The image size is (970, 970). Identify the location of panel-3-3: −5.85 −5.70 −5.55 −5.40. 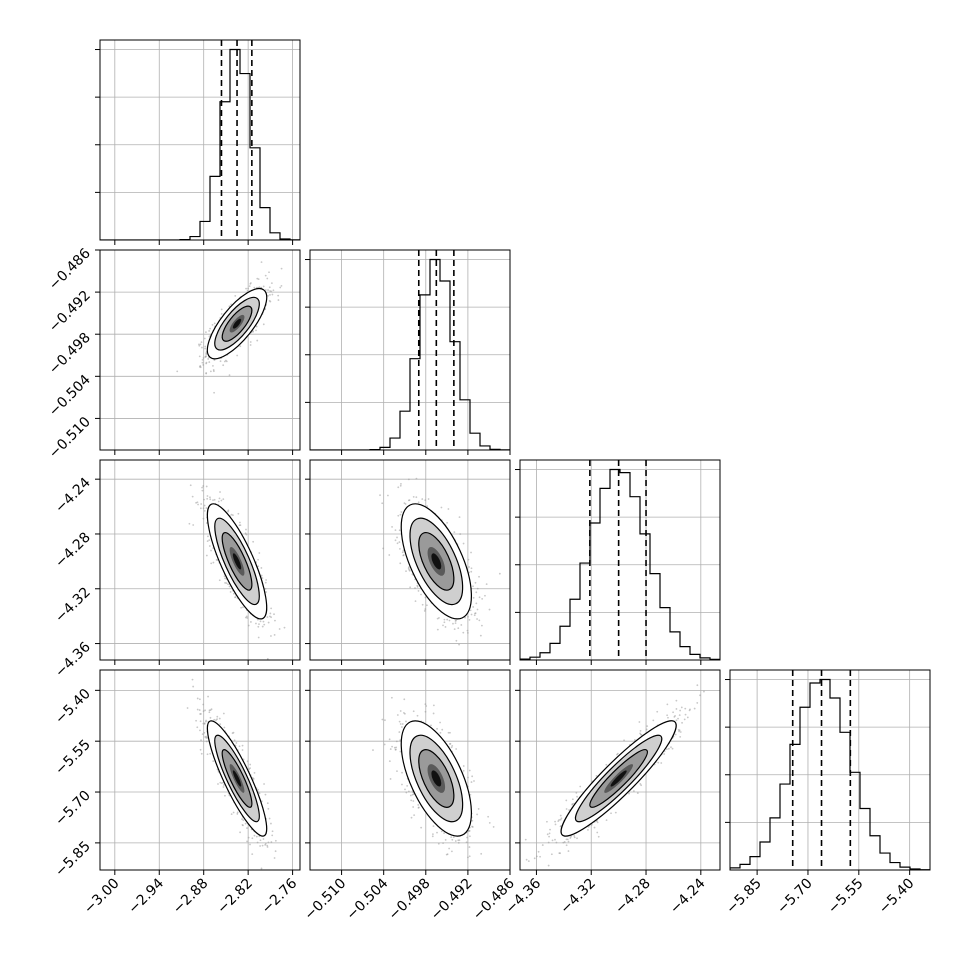
(827, 793).